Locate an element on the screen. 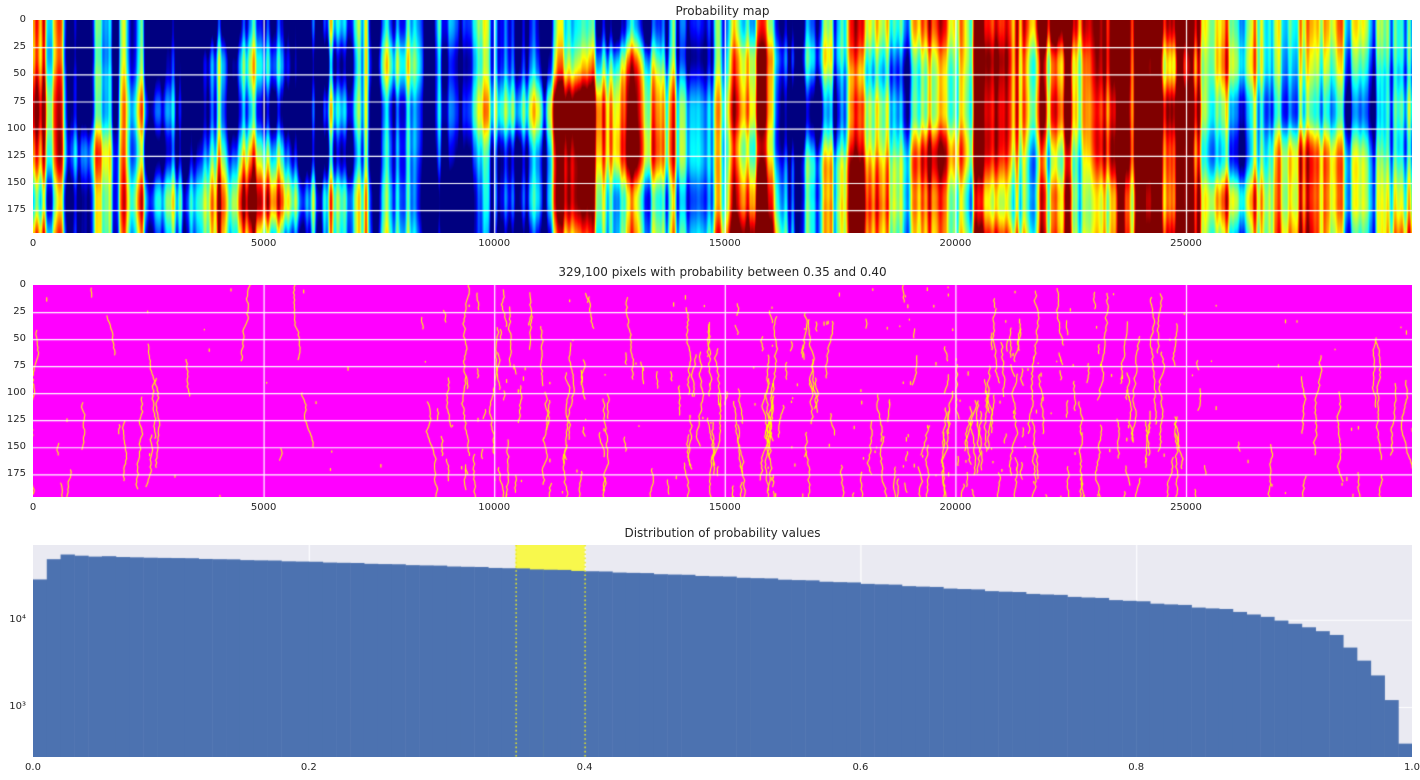 The height and width of the screenshot is (780, 1420). x-tick-label: 0.0 is located at coordinates (33, 767).